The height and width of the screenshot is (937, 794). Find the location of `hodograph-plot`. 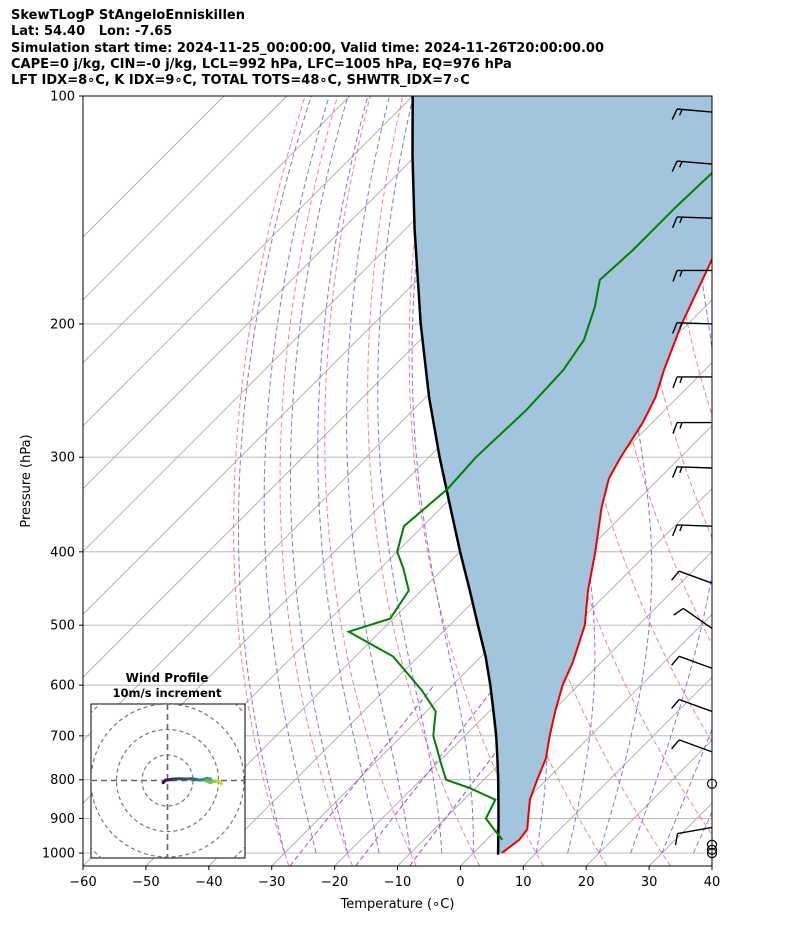

hodograph-plot is located at coordinates (168, 781).